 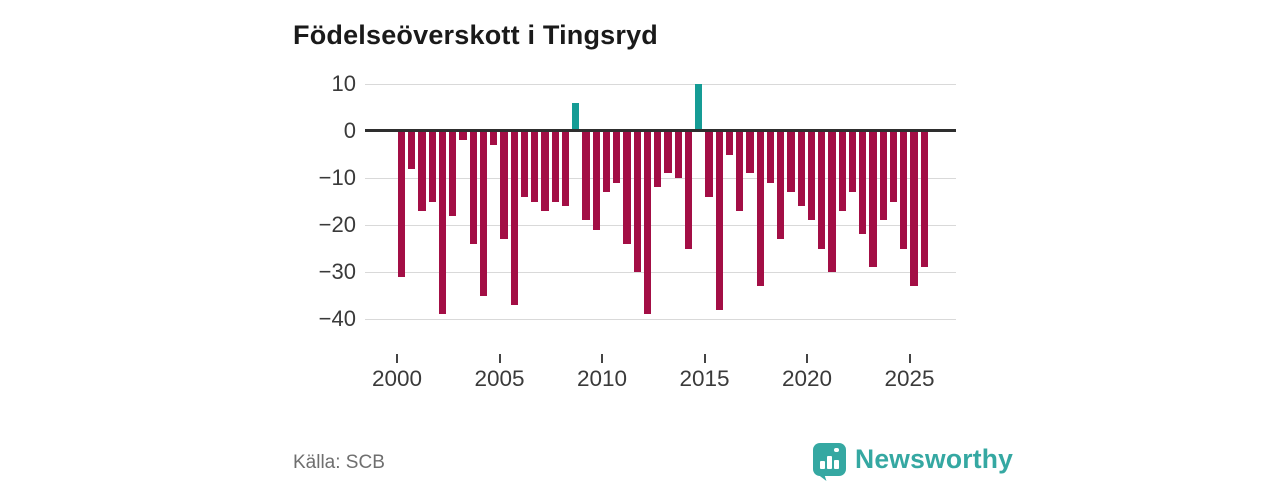 I want to click on y-tick-label--30: −30, so click(x=337, y=271).